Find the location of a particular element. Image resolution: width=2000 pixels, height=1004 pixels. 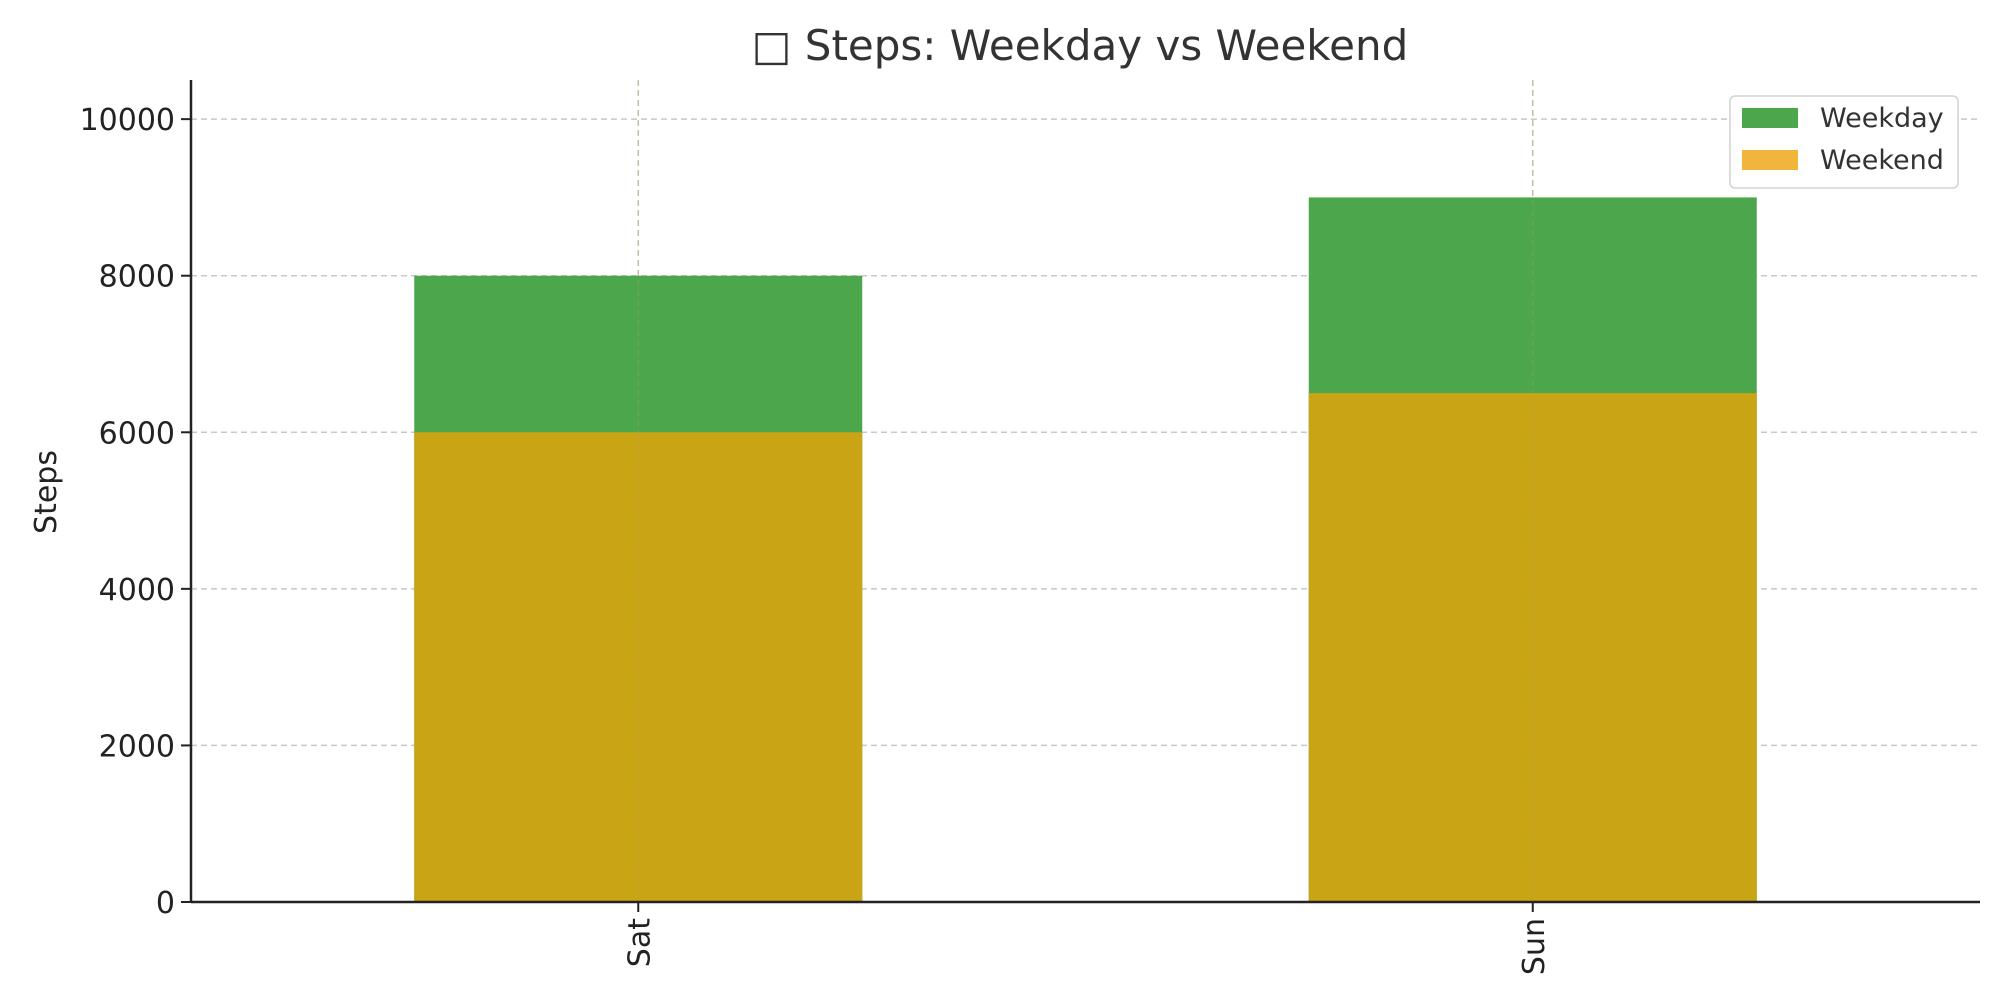

y-tick-label: 6000 is located at coordinates (137, 433).